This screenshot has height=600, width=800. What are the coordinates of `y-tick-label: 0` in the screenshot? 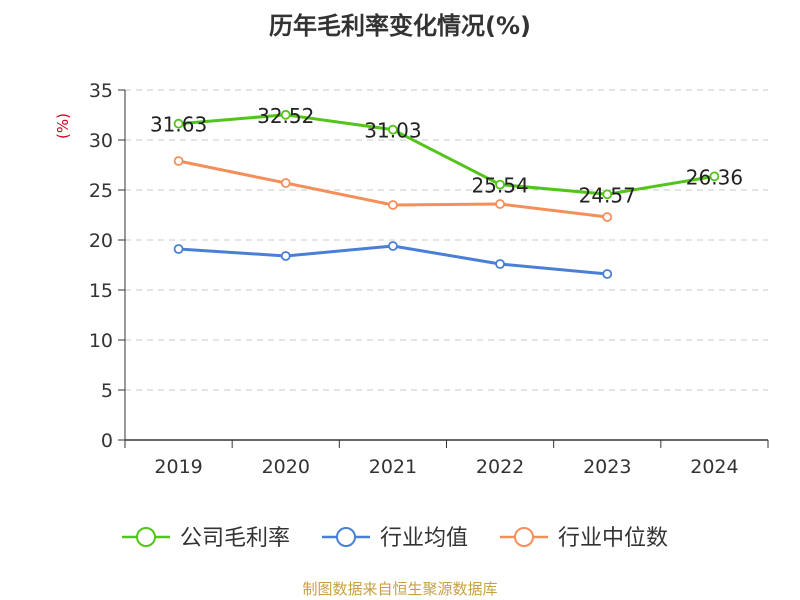 It's located at (107, 441).